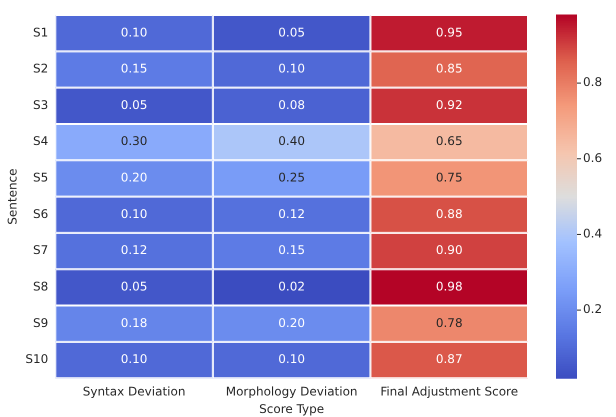  I want to click on data-label: 0.65, so click(449, 141).